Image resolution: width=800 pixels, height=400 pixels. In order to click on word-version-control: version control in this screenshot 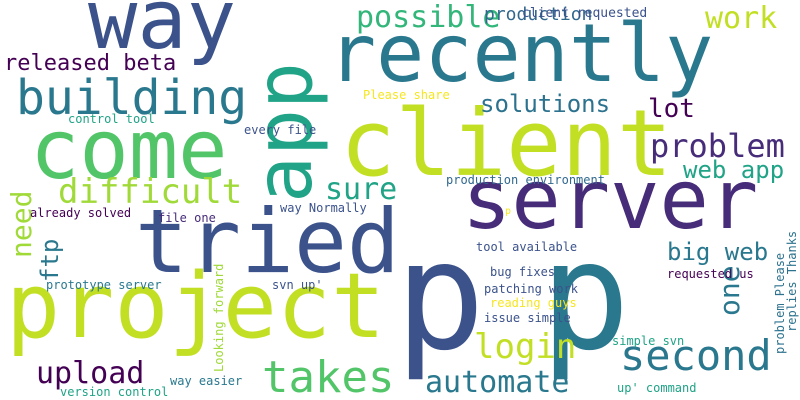, I will do `click(114, 392)`.